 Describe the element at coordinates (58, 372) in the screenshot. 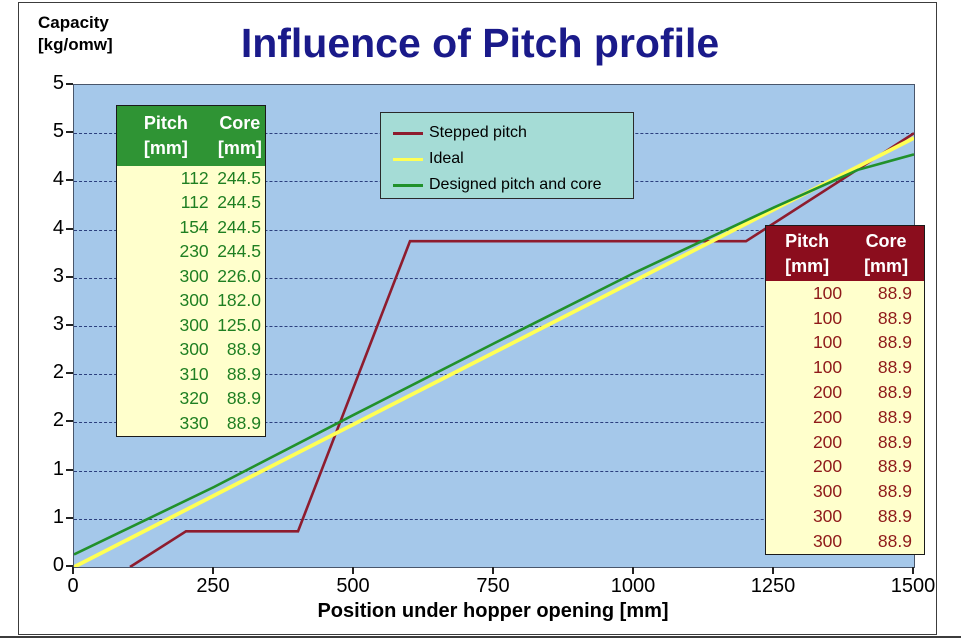

I see `y-tick-label: 2` at that location.